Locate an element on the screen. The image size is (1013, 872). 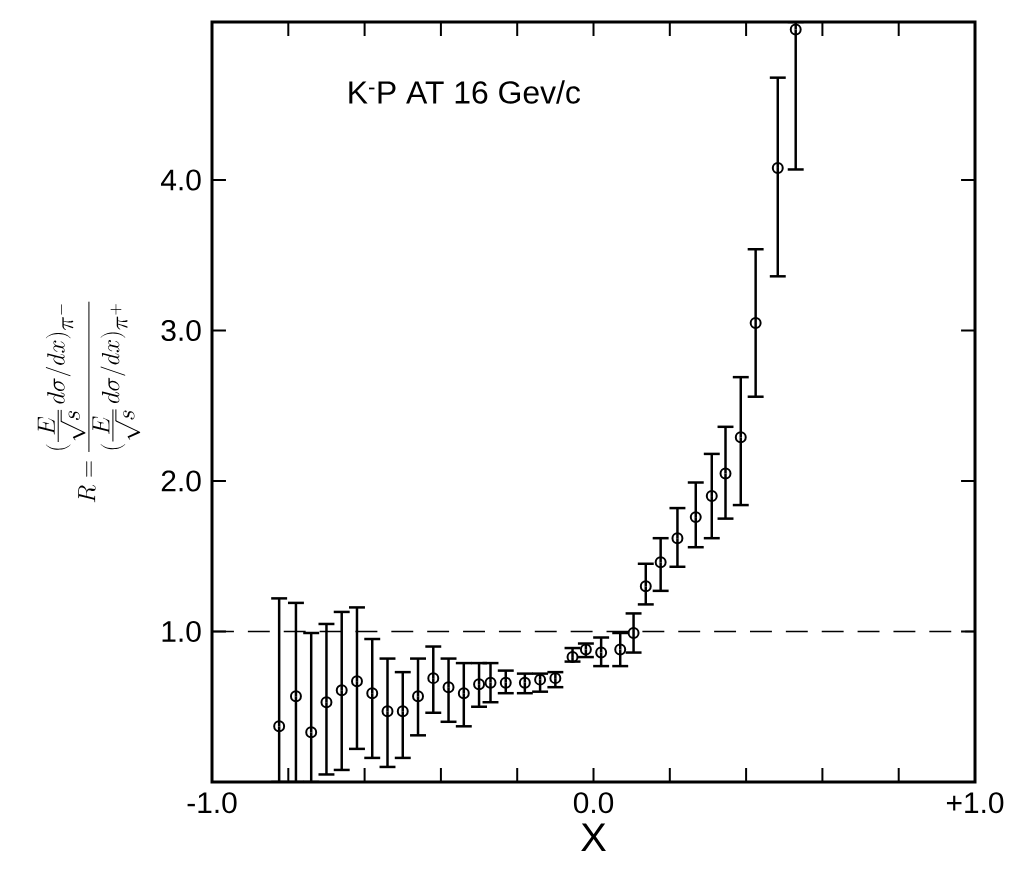
y-tick-label: 3.0 is located at coordinates (181, 330).